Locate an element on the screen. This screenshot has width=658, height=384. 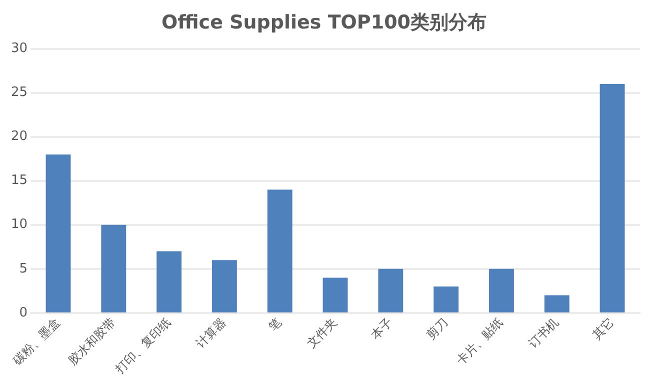
chart-title: Office Supplies TOP100类别分布 is located at coordinates (324, 22).